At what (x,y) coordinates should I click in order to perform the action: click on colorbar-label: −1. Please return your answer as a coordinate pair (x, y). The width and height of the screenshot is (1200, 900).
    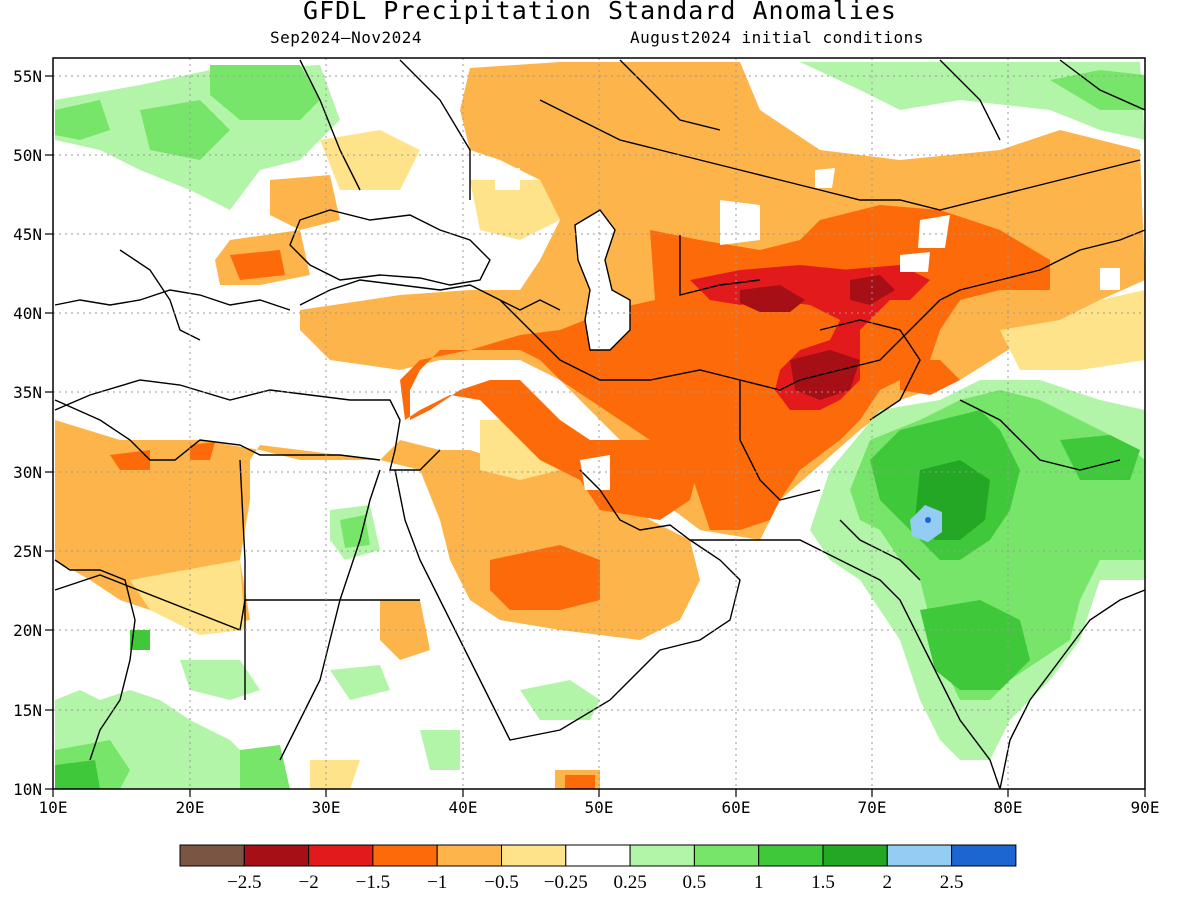
    Looking at the image, I should click on (437, 882).